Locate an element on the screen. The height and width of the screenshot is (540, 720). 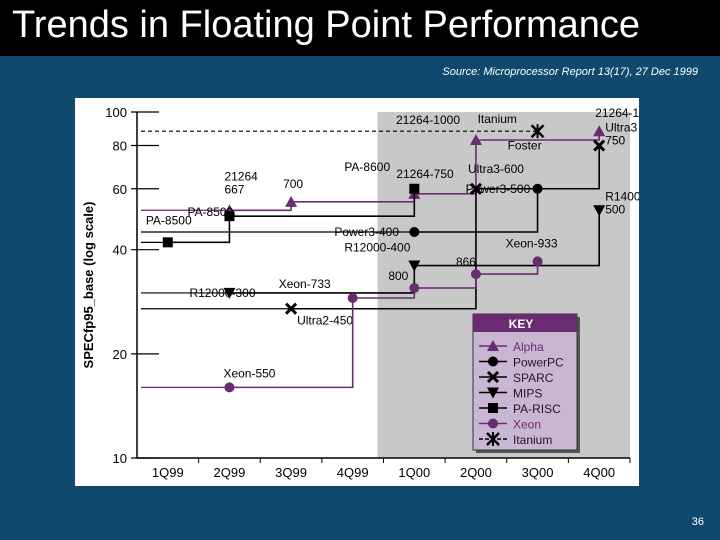
point-label-sparc: Ultra2-450 is located at coordinates (325, 321).